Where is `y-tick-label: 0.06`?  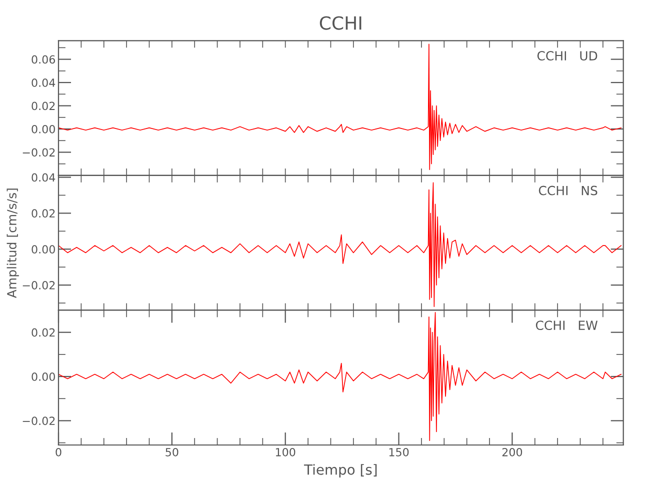 y-tick-label: 0.06 is located at coordinates (44, 59).